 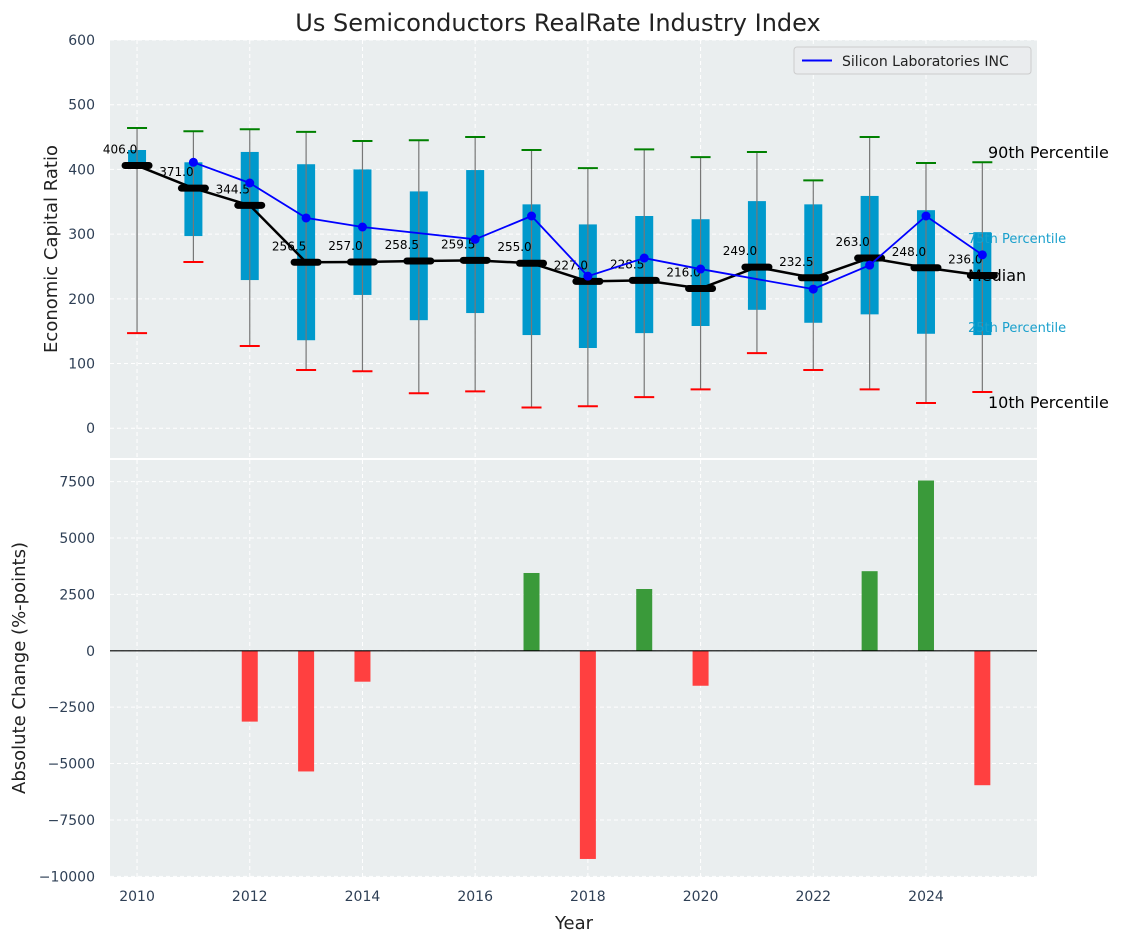 I want to click on legend: Silicon Laboratories INC, so click(x=912, y=60).